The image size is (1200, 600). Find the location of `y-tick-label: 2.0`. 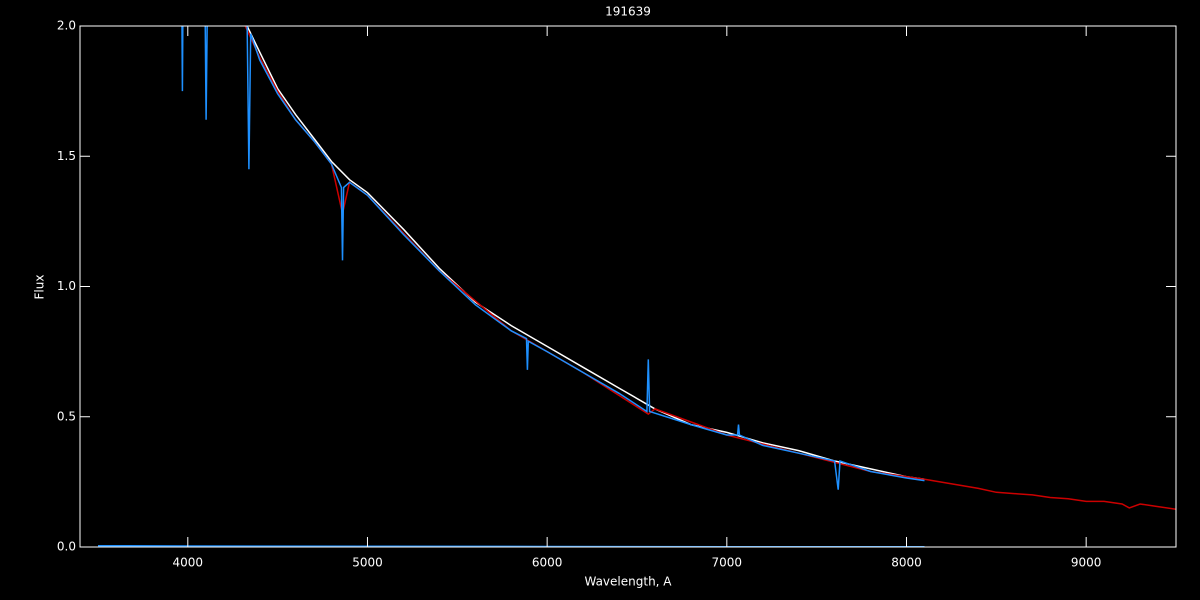

y-tick-label: 2.0 is located at coordinates (66, 26).